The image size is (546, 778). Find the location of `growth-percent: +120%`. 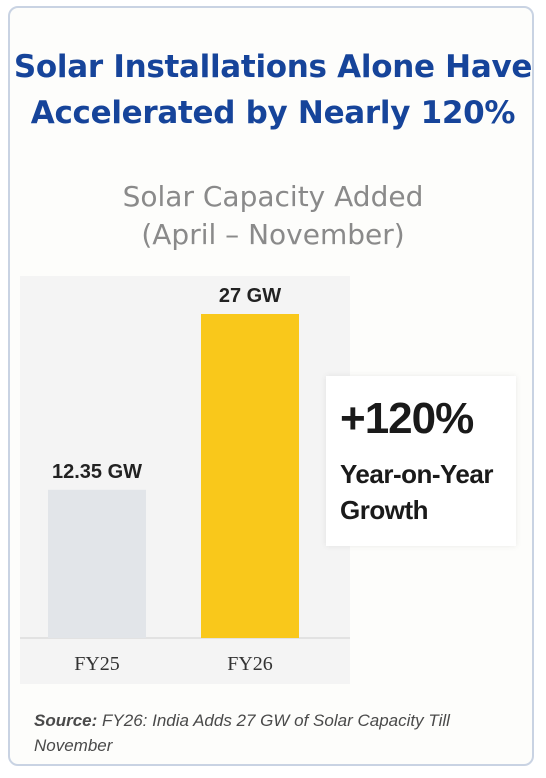

growth-percent: +120% is located at coordinates (407, 418).